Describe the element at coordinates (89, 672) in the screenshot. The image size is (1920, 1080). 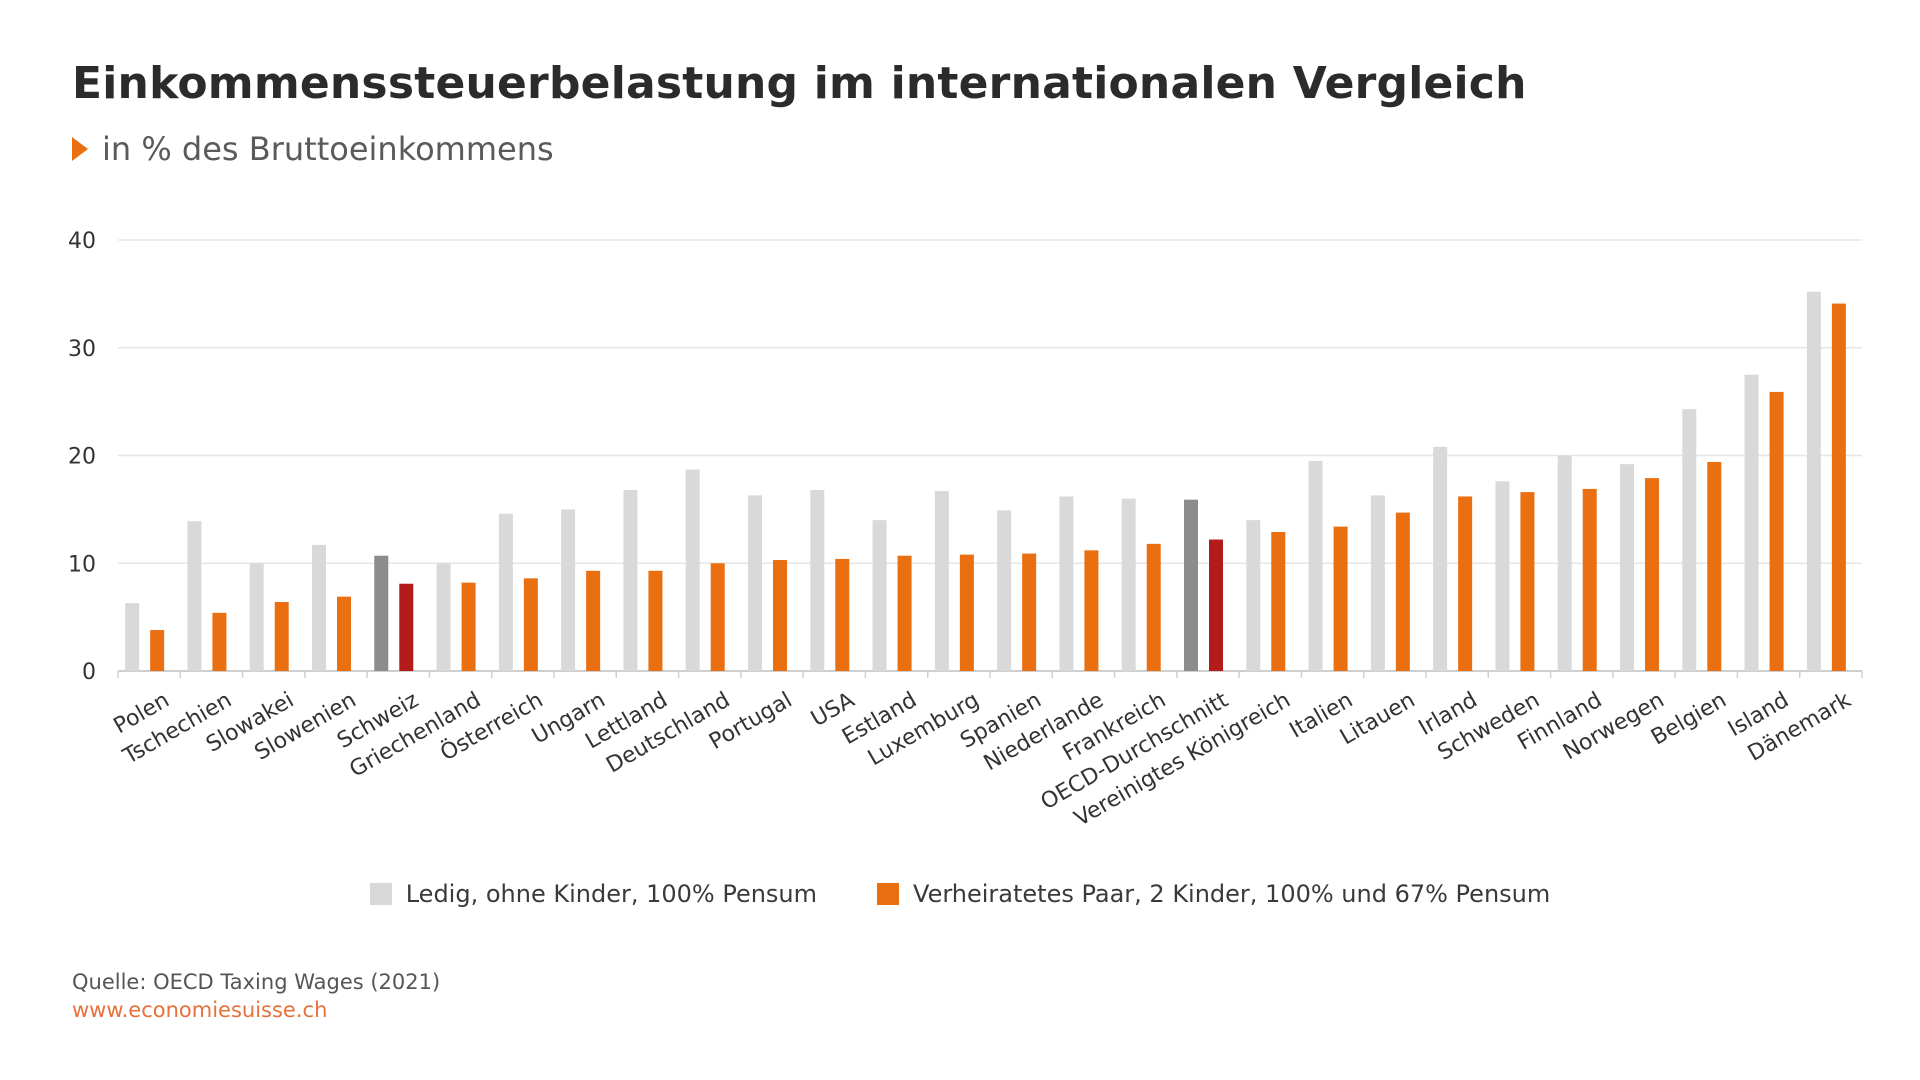
I see `y-tick-label: 0` at that location.